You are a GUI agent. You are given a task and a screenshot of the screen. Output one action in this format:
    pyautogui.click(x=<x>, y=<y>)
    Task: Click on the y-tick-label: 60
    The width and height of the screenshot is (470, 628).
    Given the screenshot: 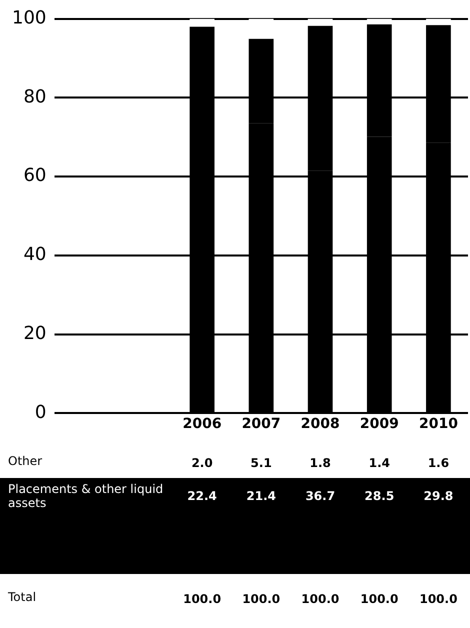 What is the action you would take?
    pyautogui.click(x=34, y=175)
    